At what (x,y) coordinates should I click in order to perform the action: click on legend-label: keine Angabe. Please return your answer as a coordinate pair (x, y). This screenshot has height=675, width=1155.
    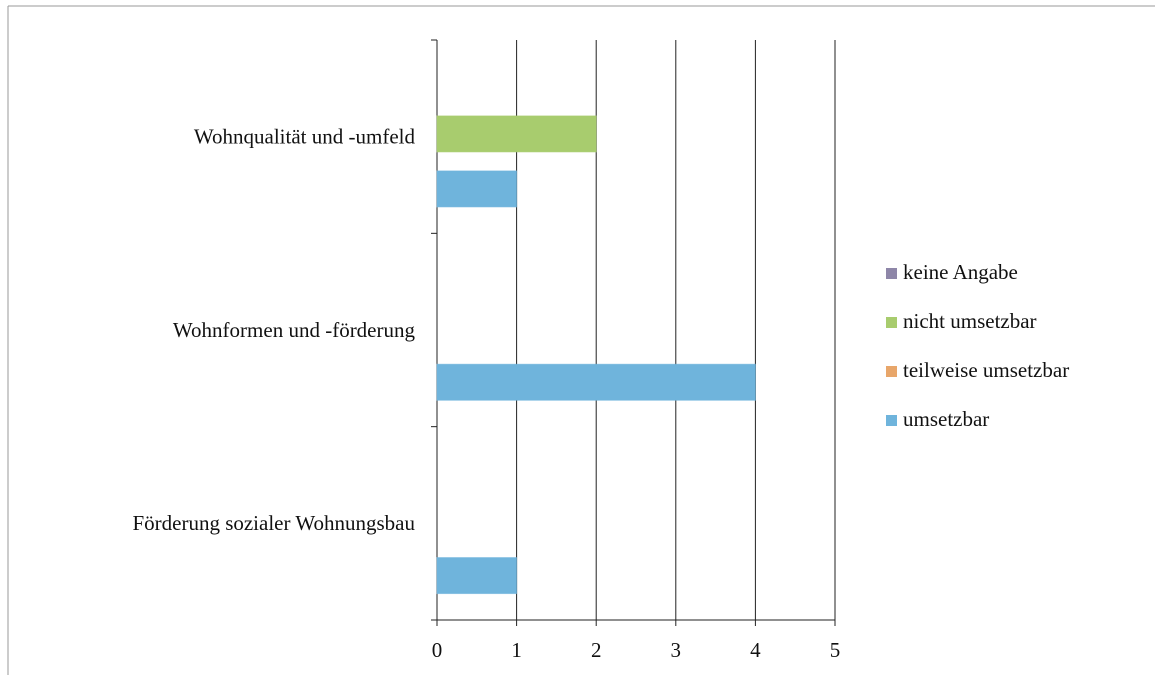
    Looking at the image, I should click on (960, 272).